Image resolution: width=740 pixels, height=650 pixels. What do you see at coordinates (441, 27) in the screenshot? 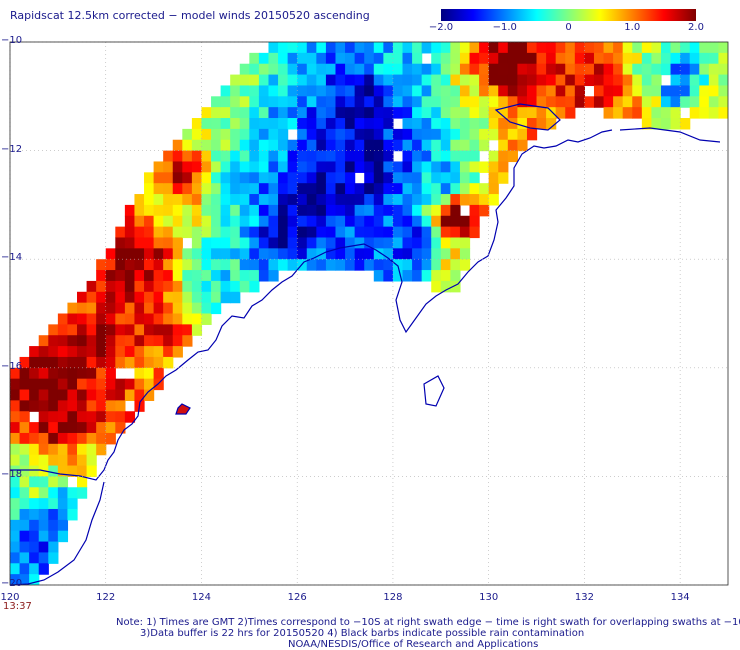
I see `colorbar-tick-label: −2.0` at bounding box center [441, 27].